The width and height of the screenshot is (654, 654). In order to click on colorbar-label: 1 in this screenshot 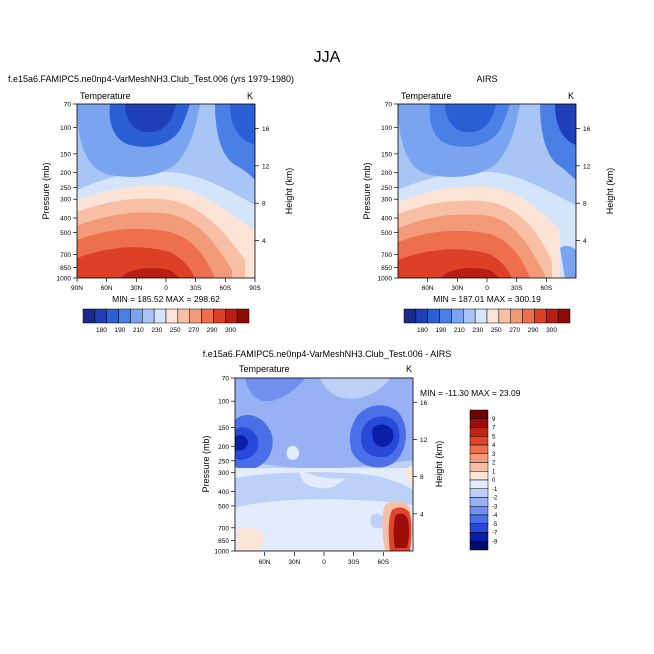, I will do `click(494, 472)`.